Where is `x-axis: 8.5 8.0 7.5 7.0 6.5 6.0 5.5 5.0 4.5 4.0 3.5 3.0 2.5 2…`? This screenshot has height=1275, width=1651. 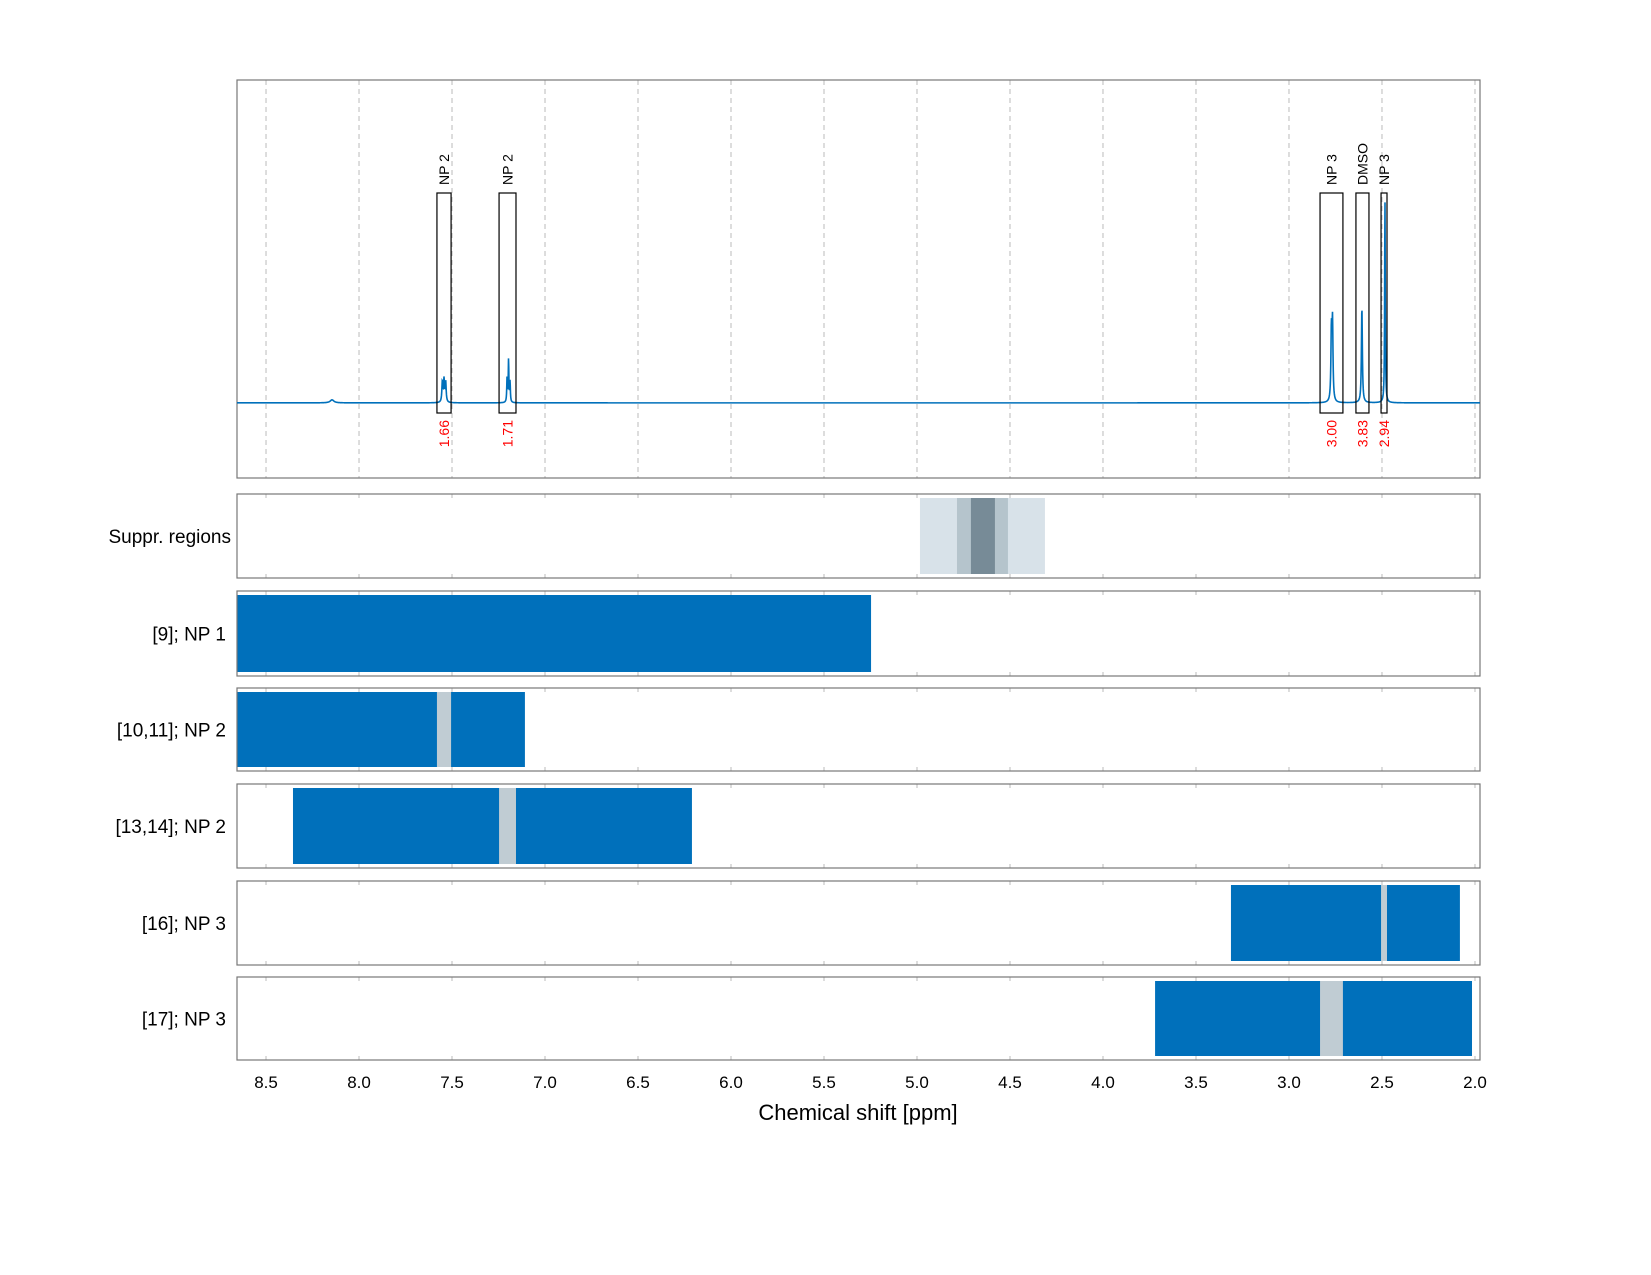 x-axis: 8.5 8.0 7.5 7.0 6.5 6.0 5.5 5.0 4.5 4.0 3.5 3.0 2.5 2… is located at coordinates (870, 1082).